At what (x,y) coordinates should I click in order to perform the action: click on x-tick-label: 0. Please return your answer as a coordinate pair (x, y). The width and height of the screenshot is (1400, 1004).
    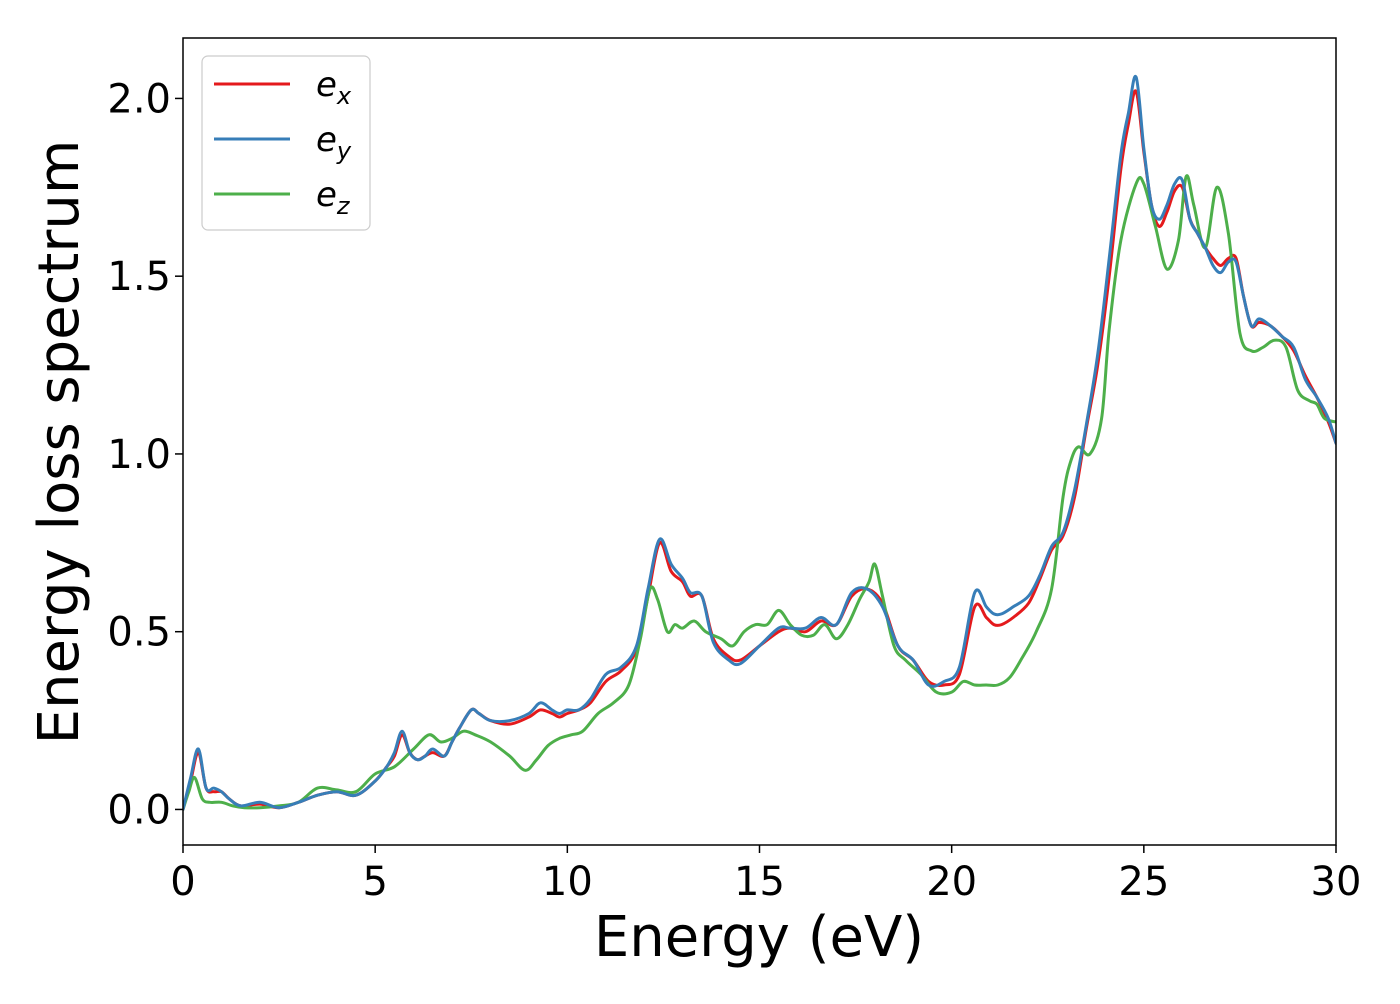
    Looking at the image, I should click on (182, 882).